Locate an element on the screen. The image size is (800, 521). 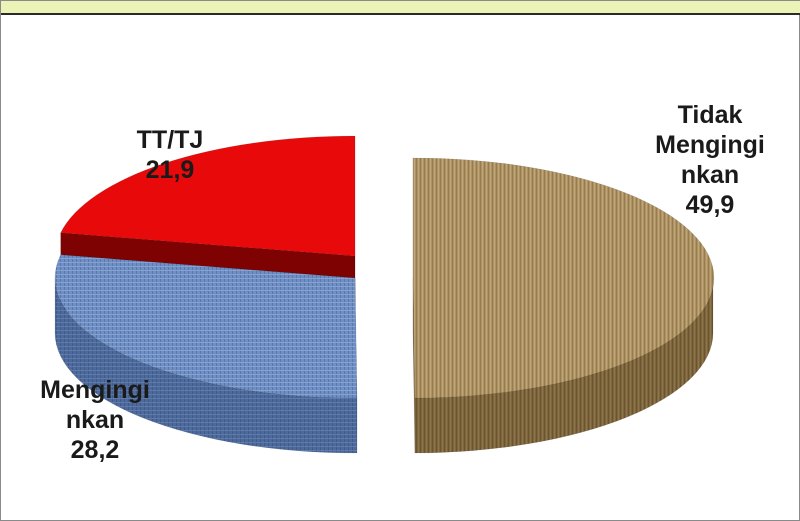
data-label-text: TT/TJ is located at coordinates (170, 140).